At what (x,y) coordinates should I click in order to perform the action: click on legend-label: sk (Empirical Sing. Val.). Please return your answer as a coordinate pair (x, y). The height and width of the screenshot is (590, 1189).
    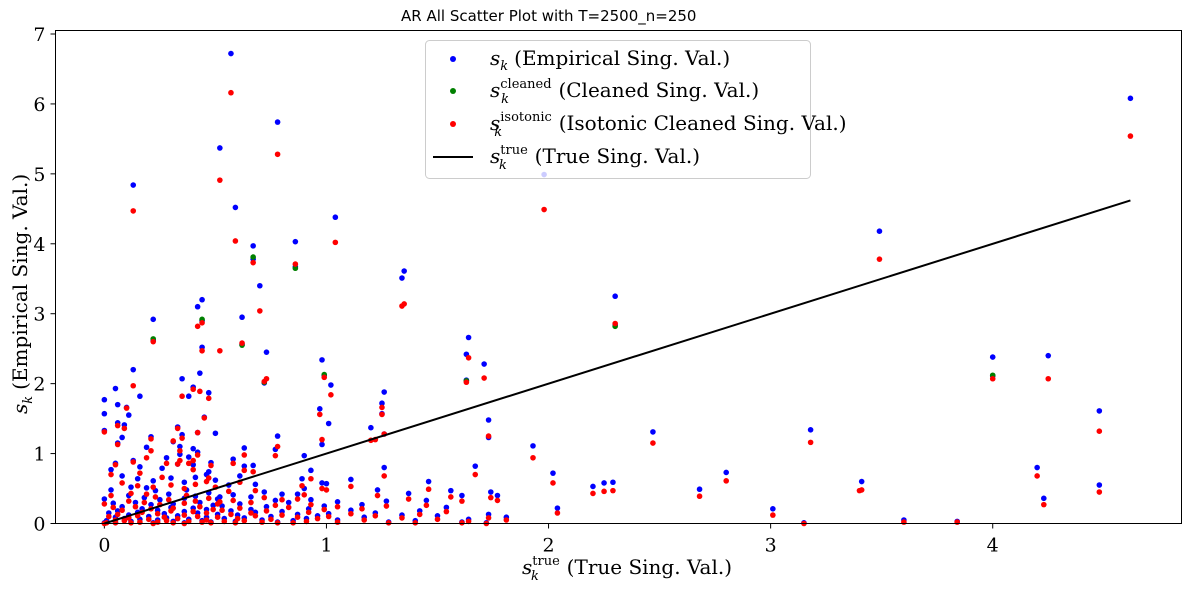
    Looking at the image, I should click on (610, 60).